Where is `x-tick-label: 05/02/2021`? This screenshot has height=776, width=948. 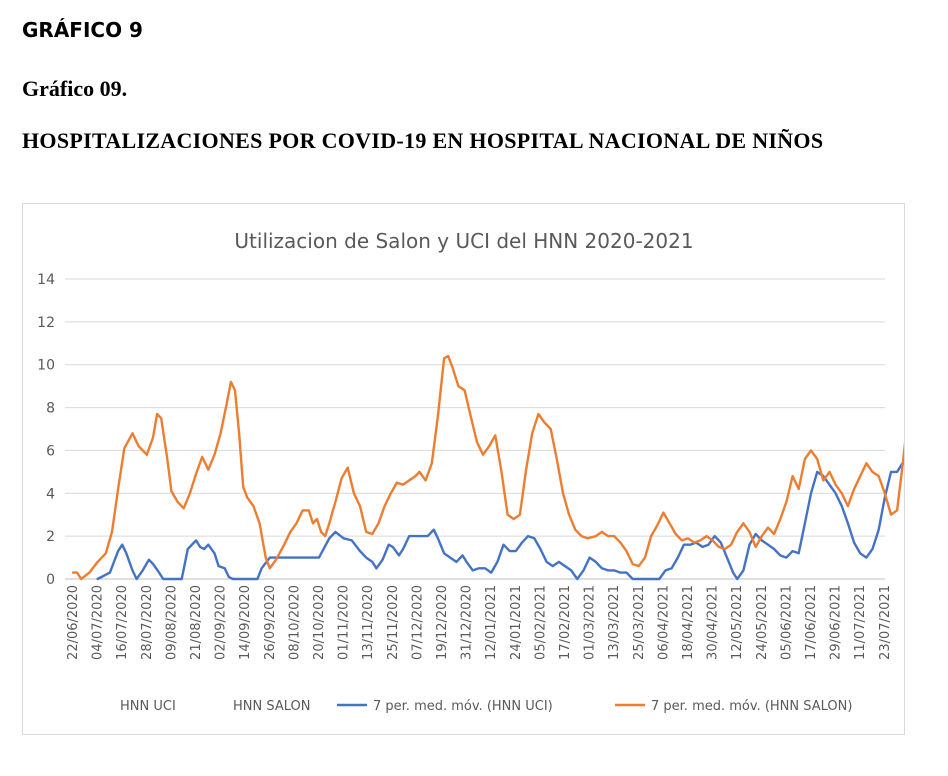 x-tick-label: 05/02/2021 is located at coordinates (540, 622).